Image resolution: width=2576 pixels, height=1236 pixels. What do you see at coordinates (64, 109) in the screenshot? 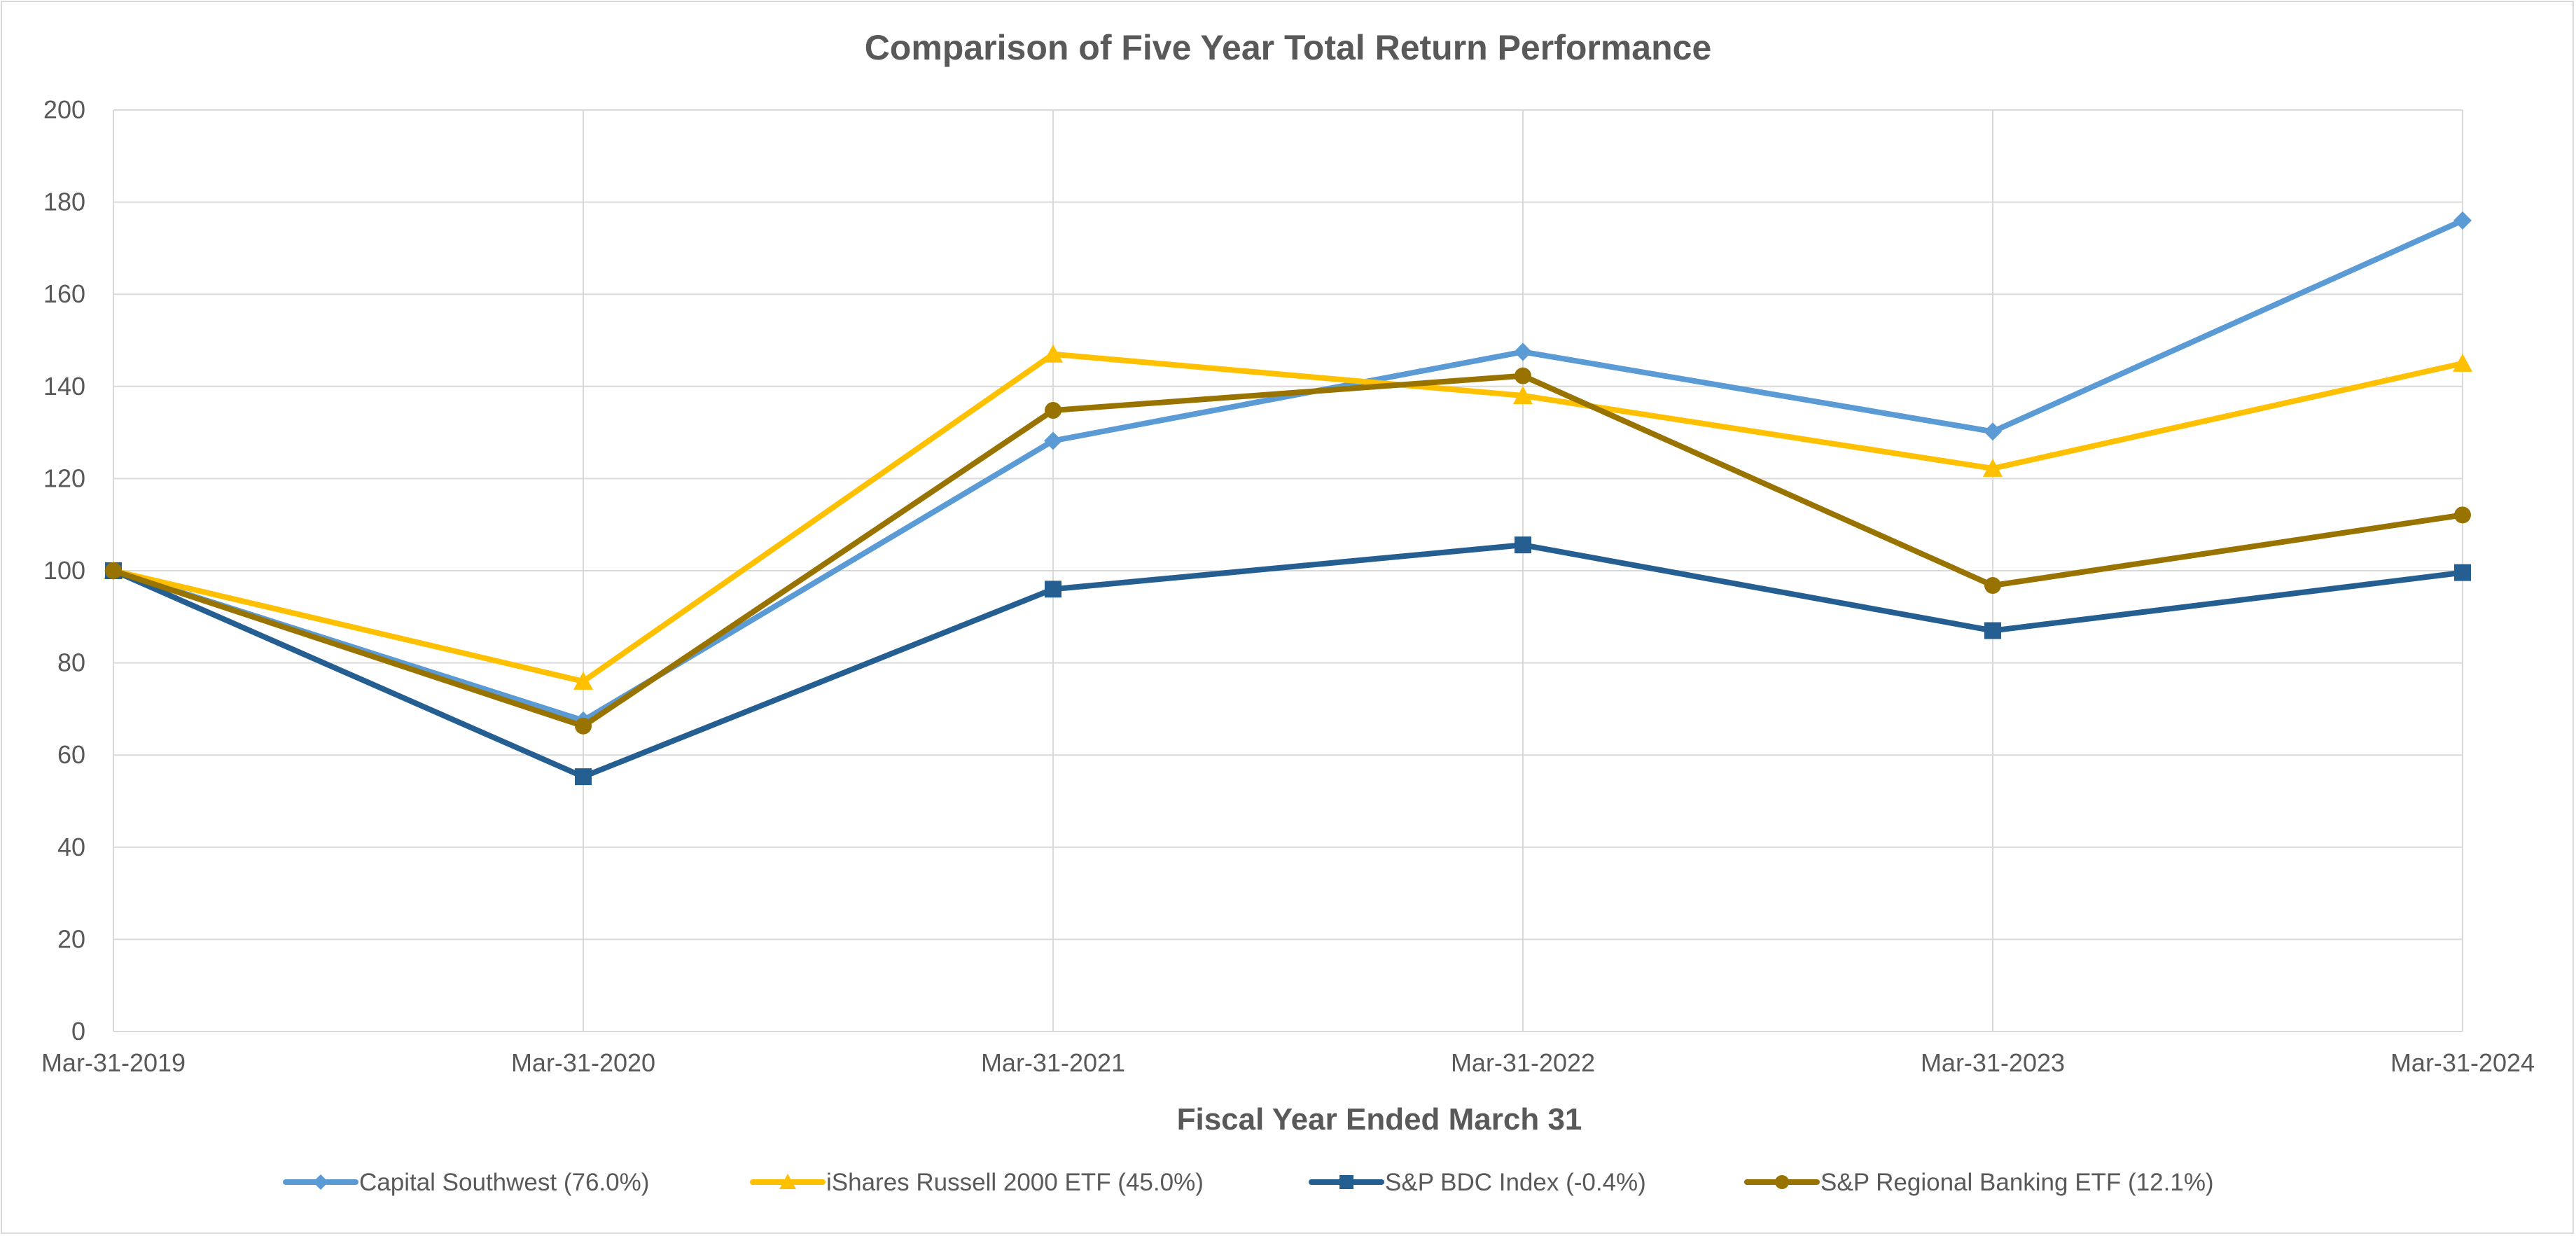
I see `y-tick-label: 200` at bounding box center [64, 109].